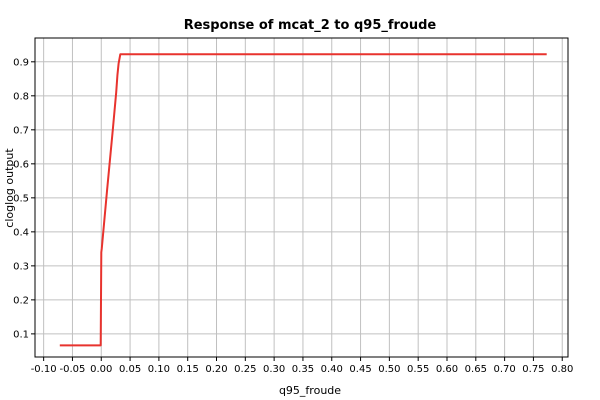  I want to click on x-tick-label: -0.05, so click(73, 369).